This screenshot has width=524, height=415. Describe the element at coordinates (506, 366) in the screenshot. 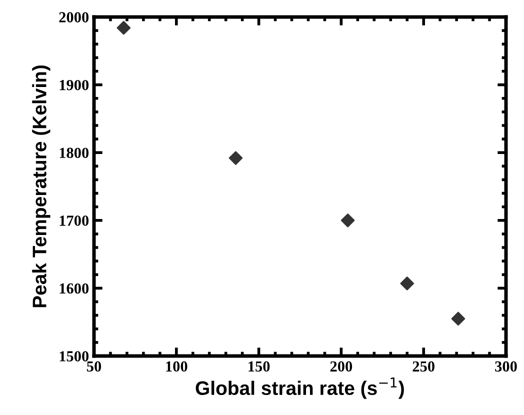

I see `x-tick-label: 300` at that location.